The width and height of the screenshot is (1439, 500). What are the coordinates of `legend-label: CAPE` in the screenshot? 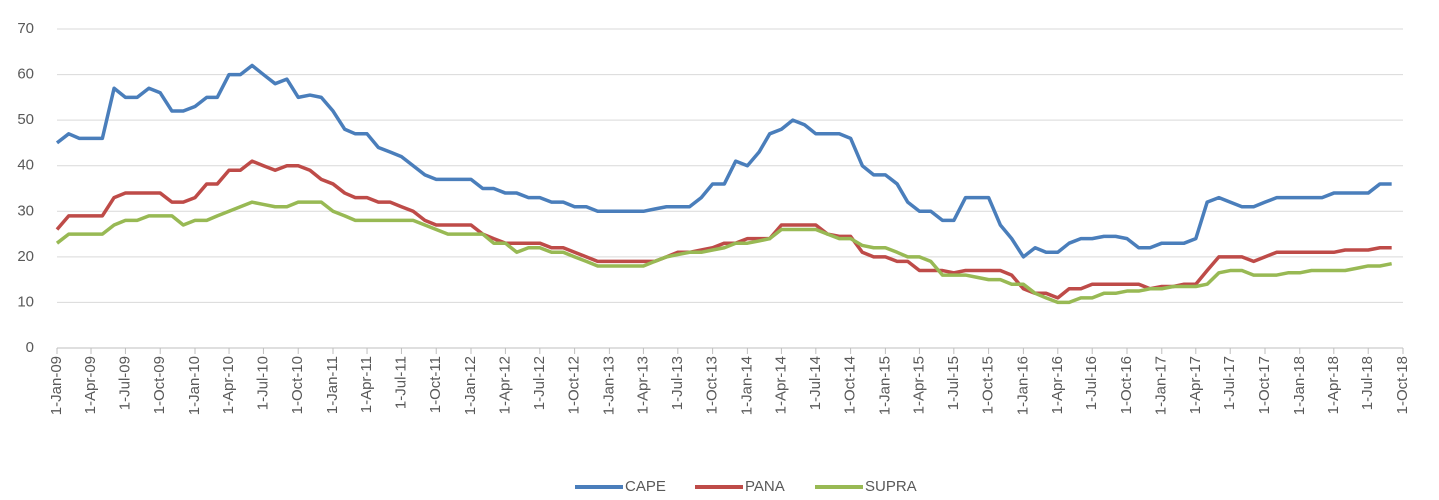 It's located at (645, 486).